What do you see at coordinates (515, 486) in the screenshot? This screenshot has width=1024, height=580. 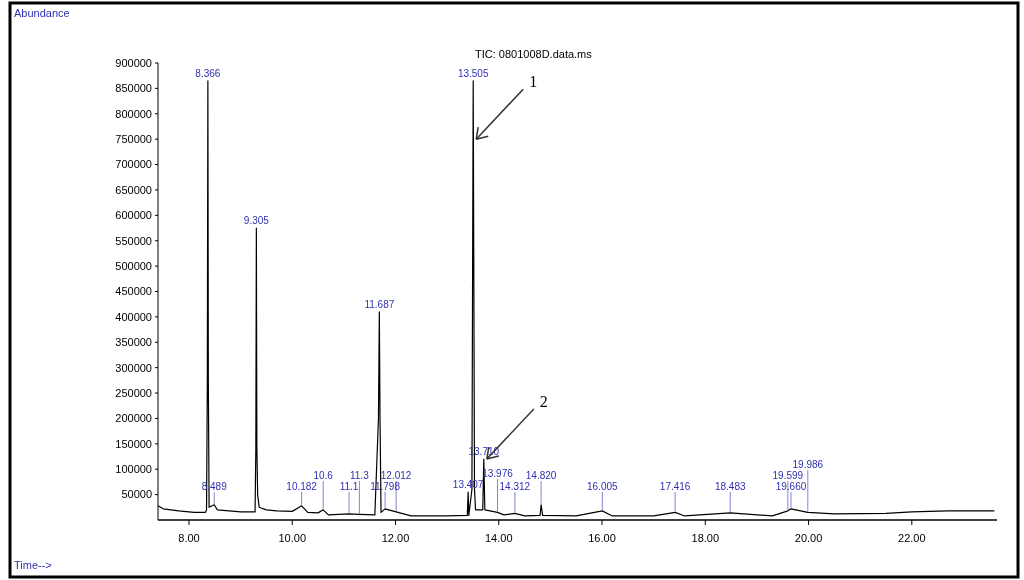 I see `annotation: 14.312` at bounding box center [515, 486].